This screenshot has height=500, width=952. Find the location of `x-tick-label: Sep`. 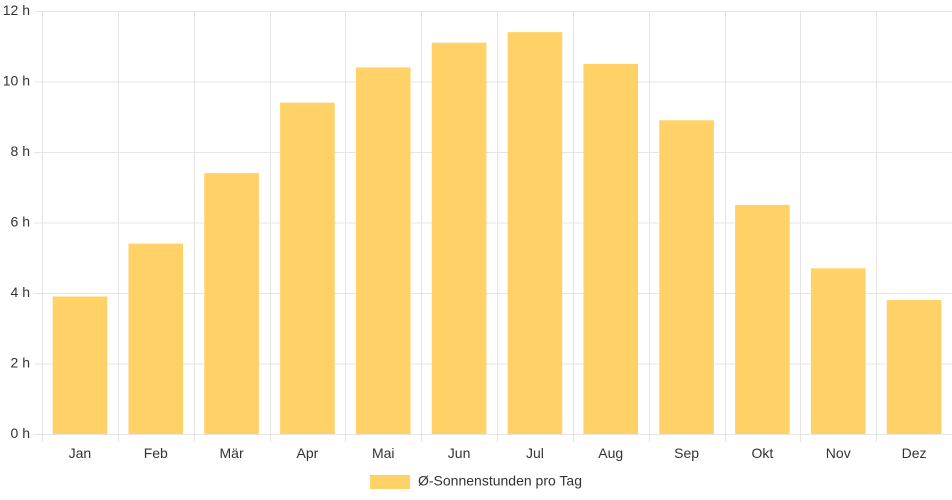

x-tick-label: Sep is located at coordinates (686, 453).